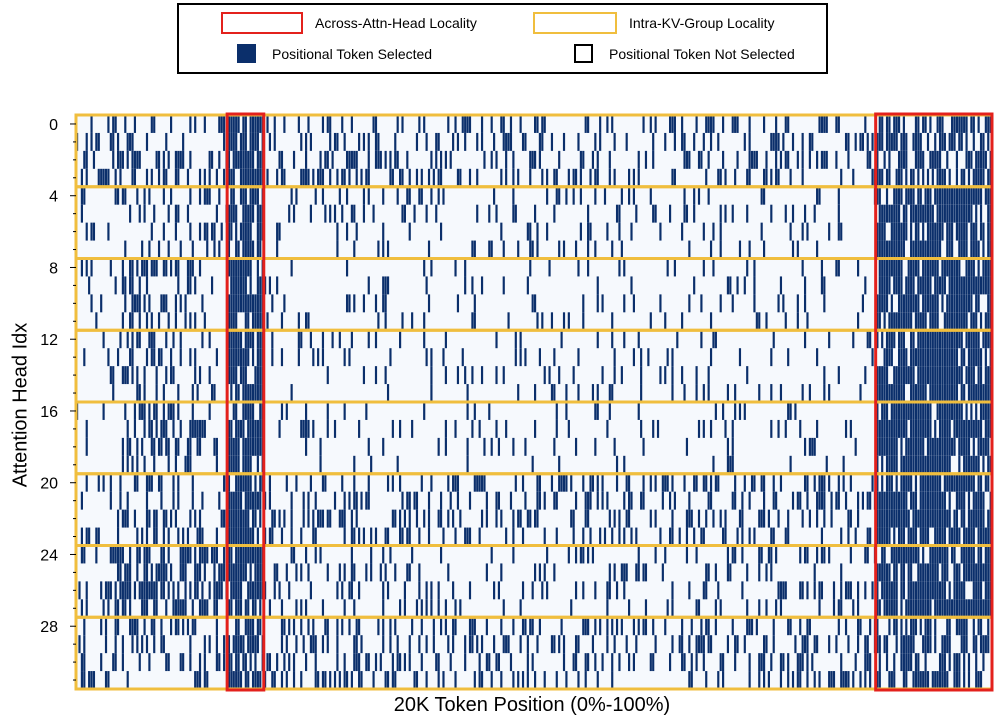 The image size is (994, 717). Describe the element at coordinates (49, 340) in the screenshot. I see `y-tick-label: 12` at that location.